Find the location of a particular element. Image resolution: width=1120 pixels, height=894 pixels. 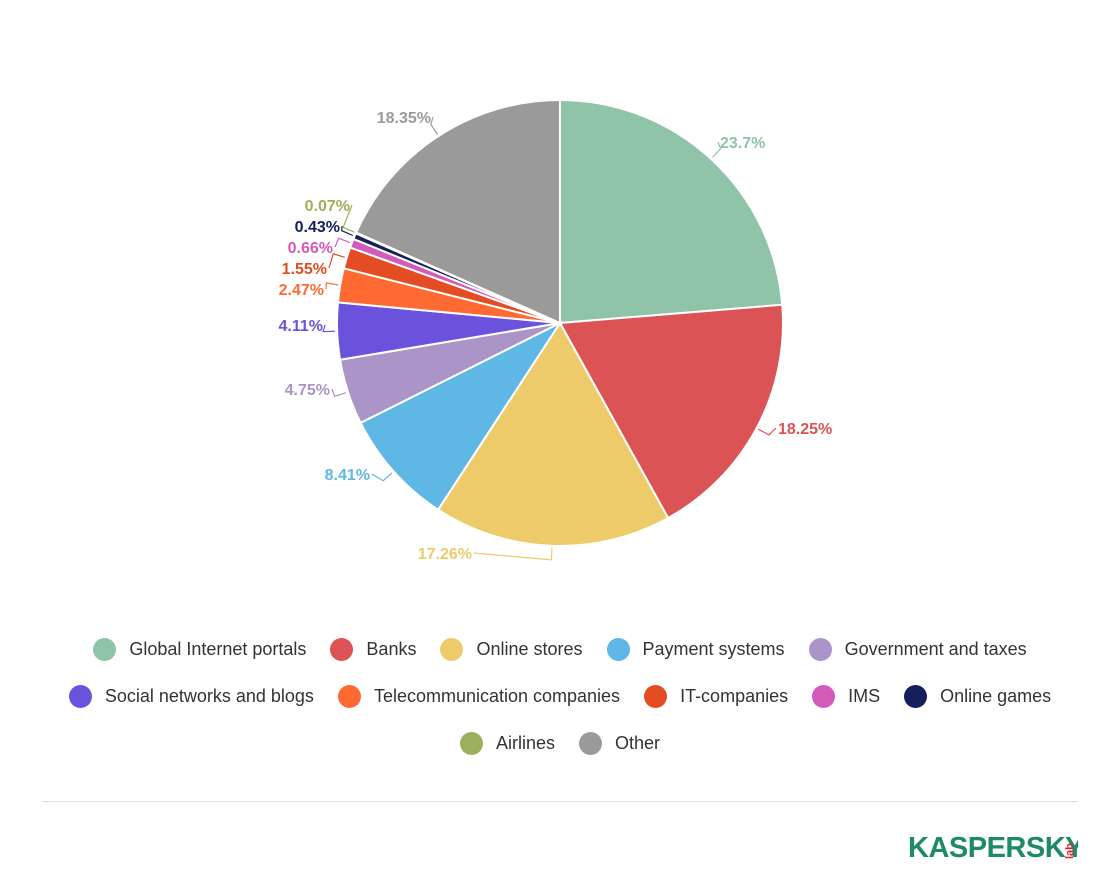

slice-other is located at coordinates (457, 211).